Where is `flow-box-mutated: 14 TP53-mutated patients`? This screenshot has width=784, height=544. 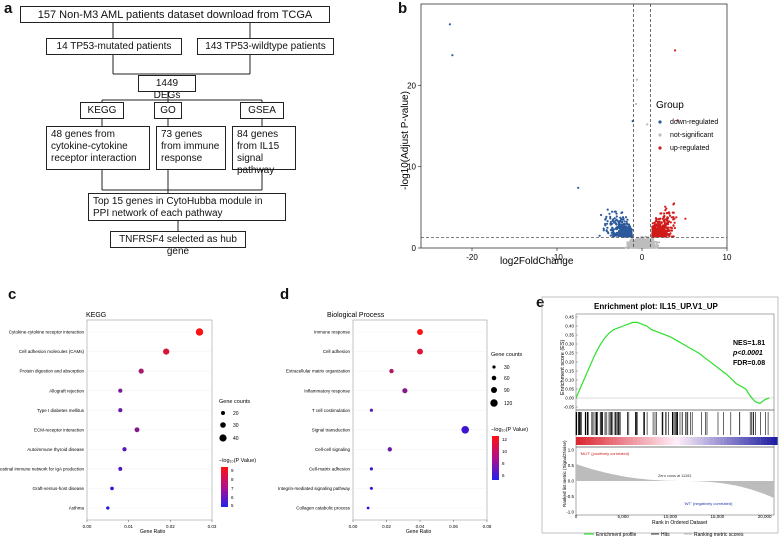 flow-box-mutated: 14 TP53-mutated patients is located at coordinates (114, 46).